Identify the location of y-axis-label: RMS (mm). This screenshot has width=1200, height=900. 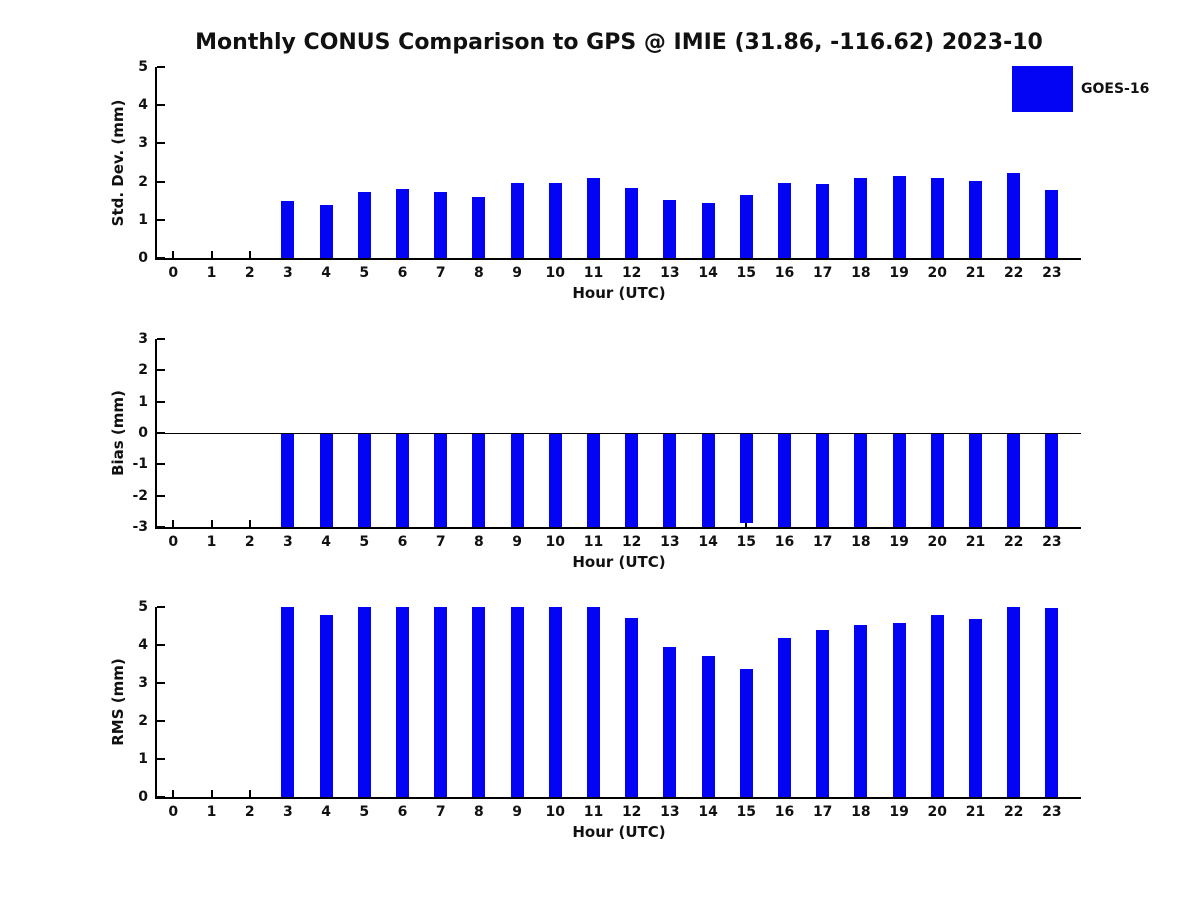
(118, 702).